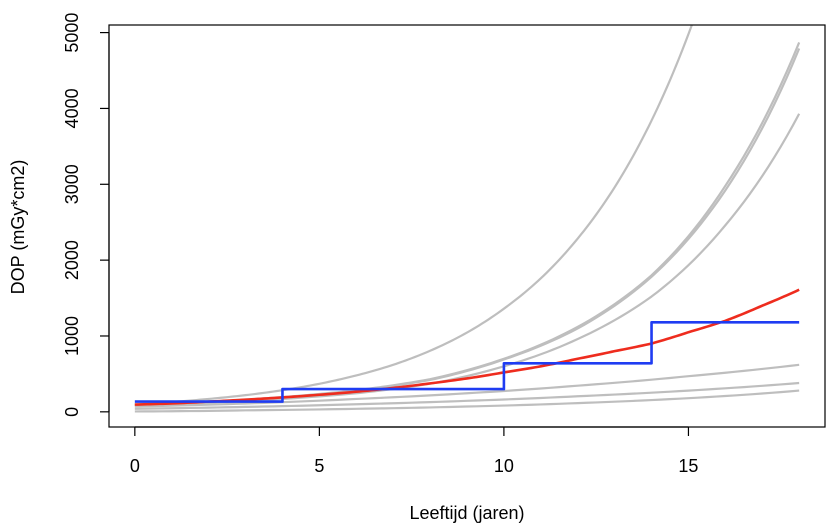  What do you see at coordinates (86, 215) in the screenshot?
I see `y-axis: 0 1000 2000 3000 4000 5000` at bounding box center [86, 215].